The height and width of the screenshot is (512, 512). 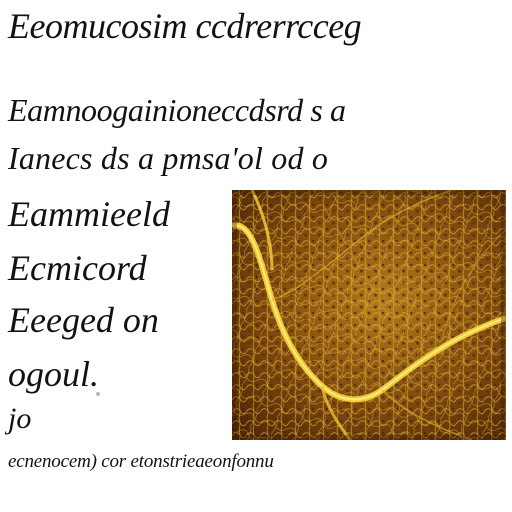 I want to click on paragraph-line-2: Ianecs ds a pmsa'ol od o, so click(x=168, y=158).